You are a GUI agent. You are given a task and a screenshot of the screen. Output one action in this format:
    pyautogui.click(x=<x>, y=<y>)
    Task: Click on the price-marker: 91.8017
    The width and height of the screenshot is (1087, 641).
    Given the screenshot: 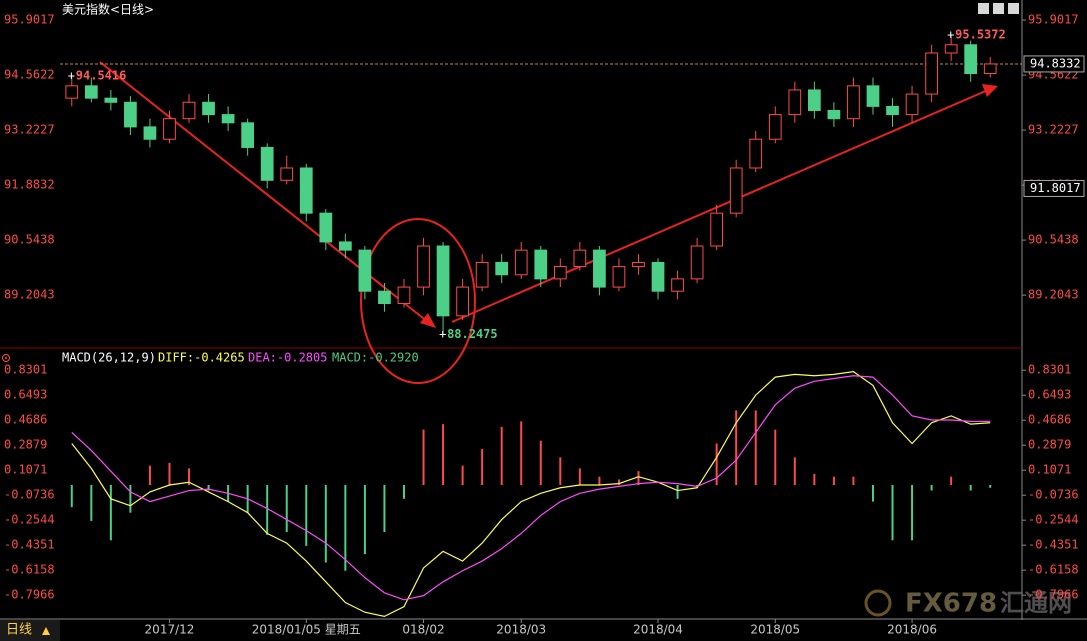 What is the action you would take?
    pyautogui.click(x=1055, y=188)
    